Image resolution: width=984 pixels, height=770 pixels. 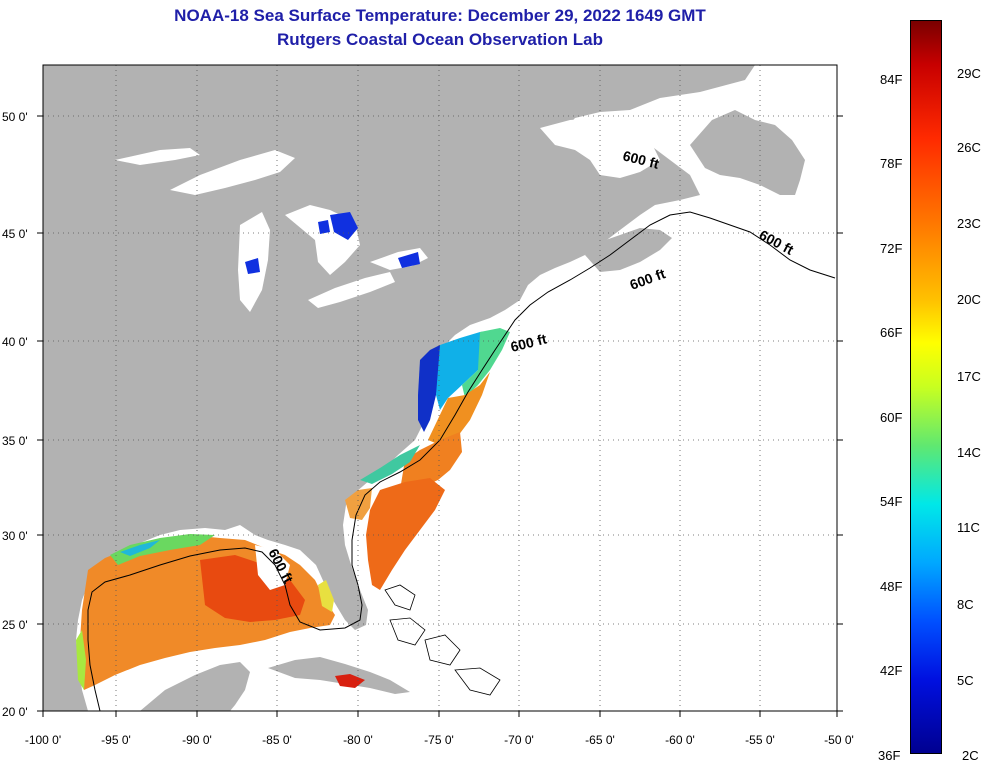 What do you see at coordinates (891, 163) in the screenshot?
I see `colorbar-label-f: 78F` at bounding box center [891, 163].